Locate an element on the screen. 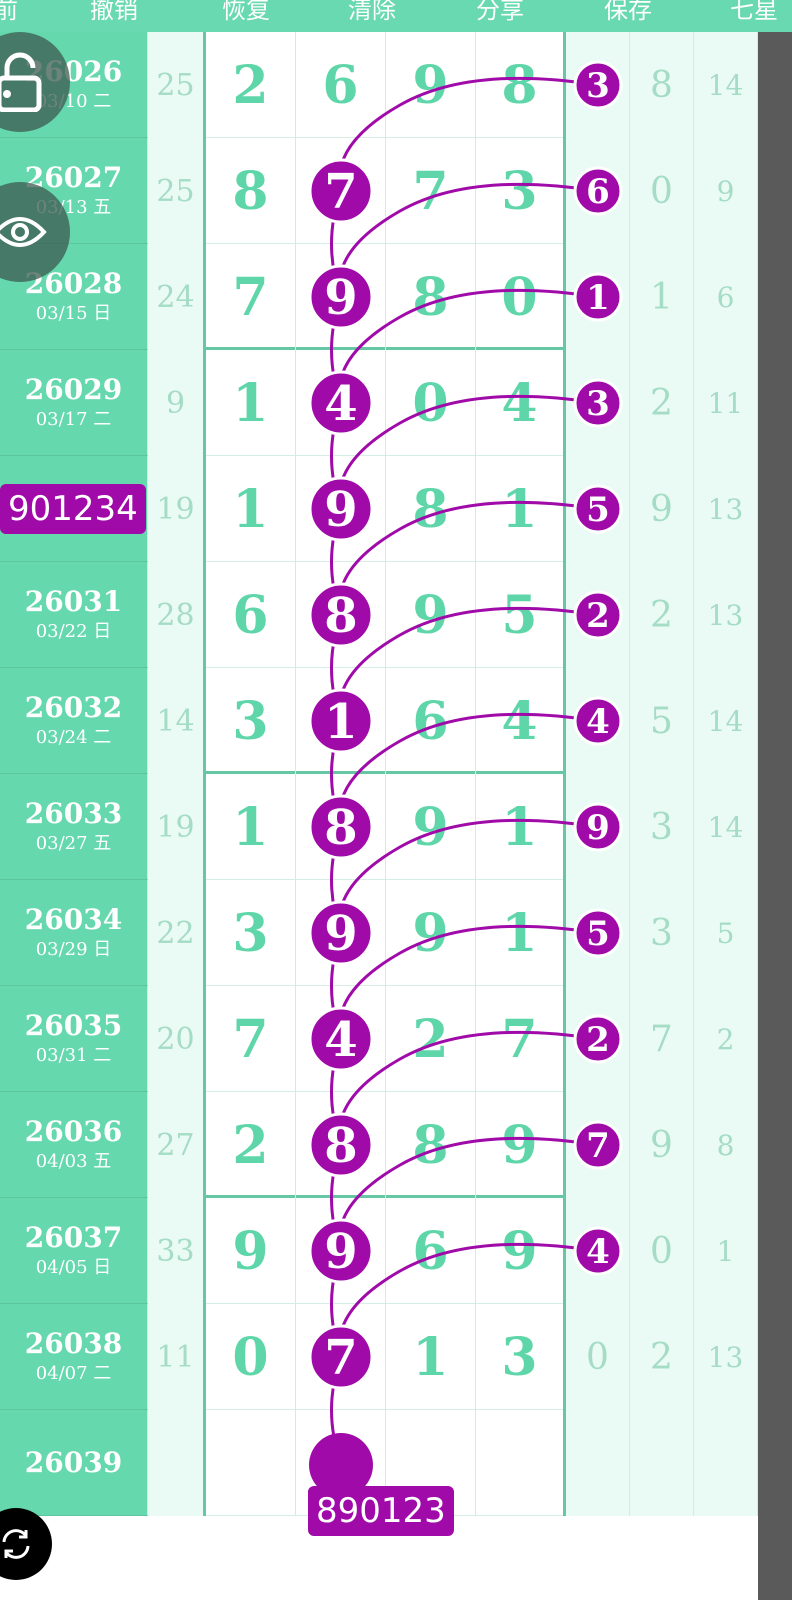  highlight-digit: 9 is located at coordinates (340, 298).